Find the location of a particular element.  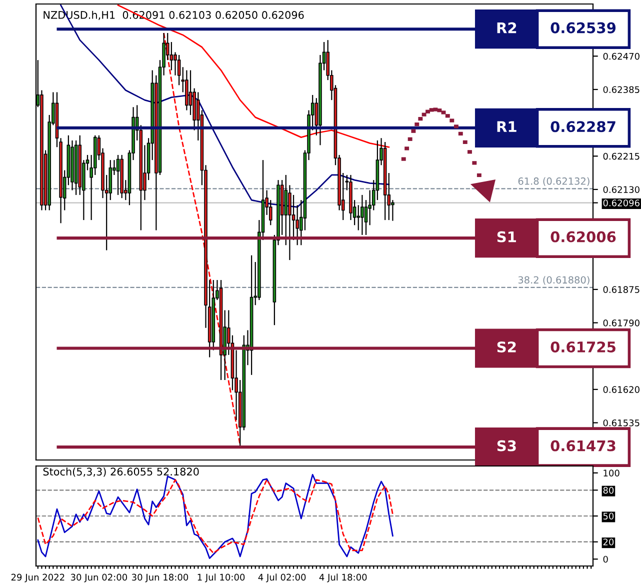

y-tick-label: 100 is located at coordinates (612, 473).